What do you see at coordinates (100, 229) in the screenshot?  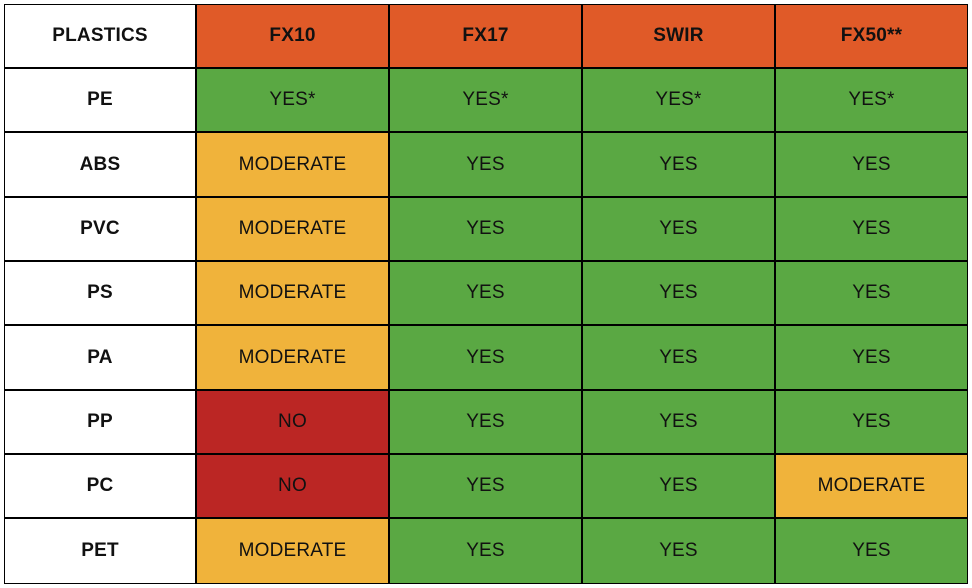 I see `row-label-pvc: PVC` at bounding box center [100, 229].